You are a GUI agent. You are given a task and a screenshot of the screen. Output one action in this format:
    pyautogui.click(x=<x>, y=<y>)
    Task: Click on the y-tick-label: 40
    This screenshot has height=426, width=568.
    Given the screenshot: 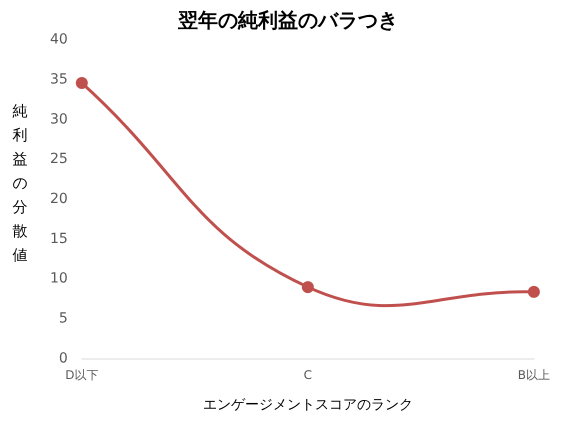 What is the action you would take?
    pyautogui.click(x=59, y=40)
    